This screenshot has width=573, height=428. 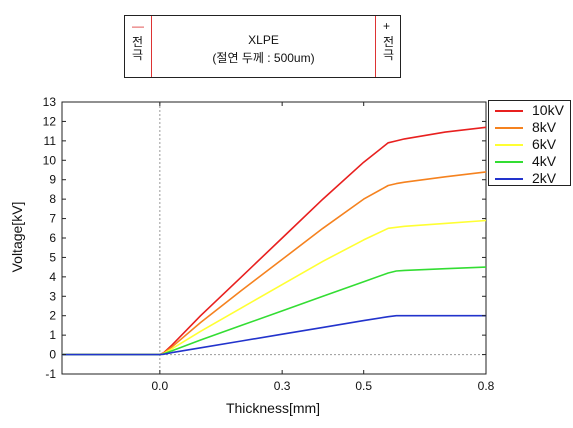 What do you see at coordinates (263, 40) in the screenshot?
I see `diagram-title: XLPE` at bounding box center [263, 40].